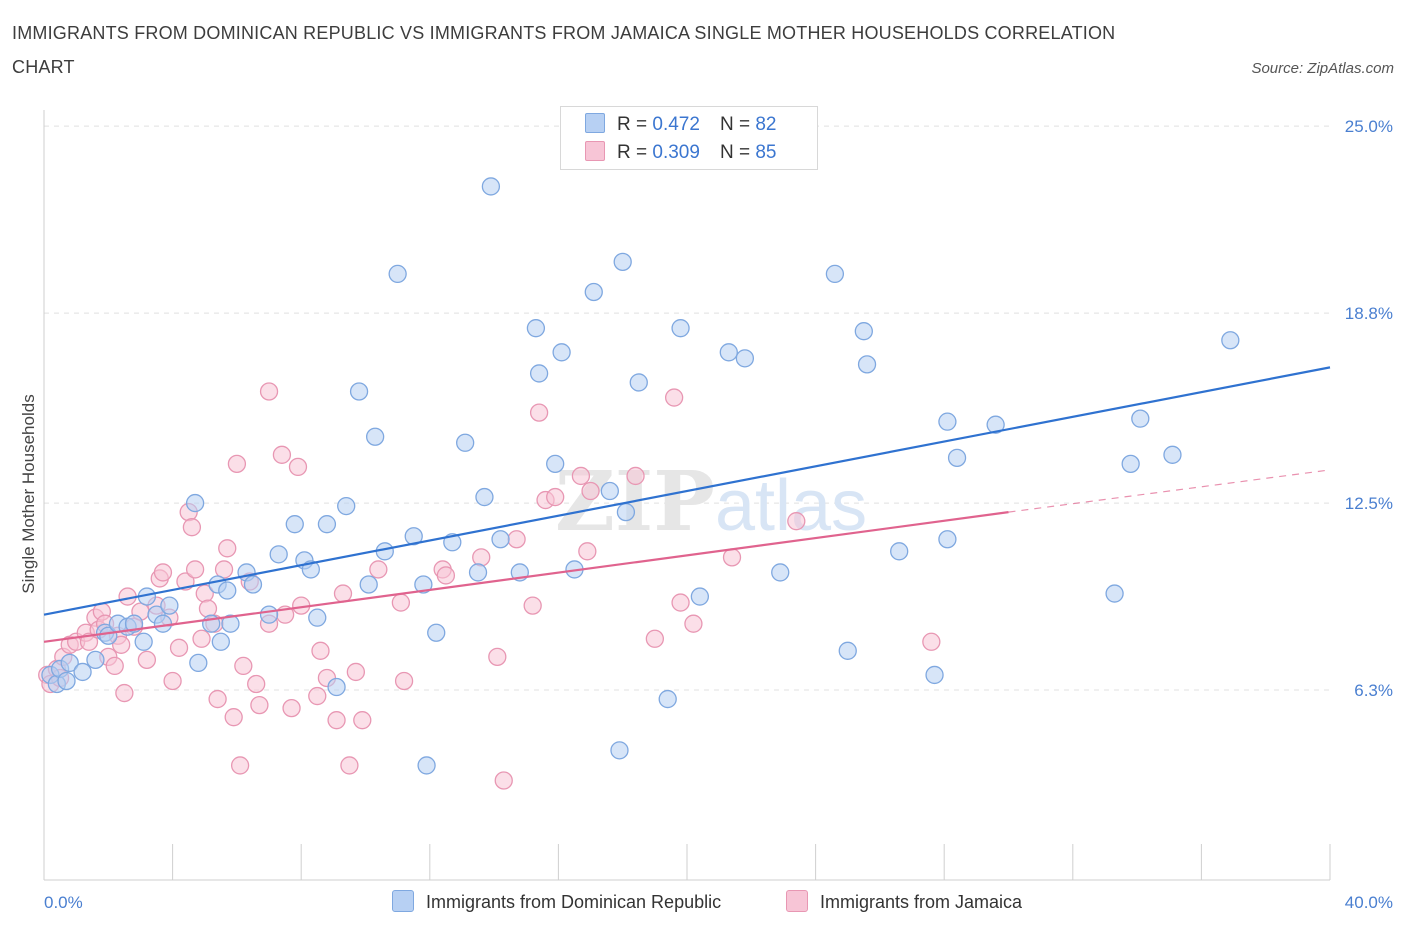 The height and width of the screenshot is (930, 1406). What do you see at coordinates (595, 123) in the screenshot?
I see `legend-swatch-dominican` at bounding box center [595, 123].